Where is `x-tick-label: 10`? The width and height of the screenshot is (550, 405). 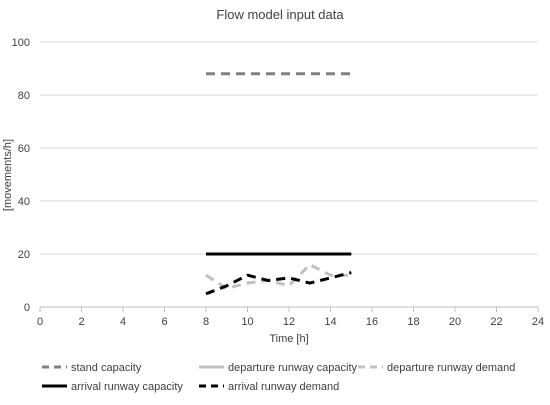
x-tick-label: 10 is located at coordinates (247, 322).